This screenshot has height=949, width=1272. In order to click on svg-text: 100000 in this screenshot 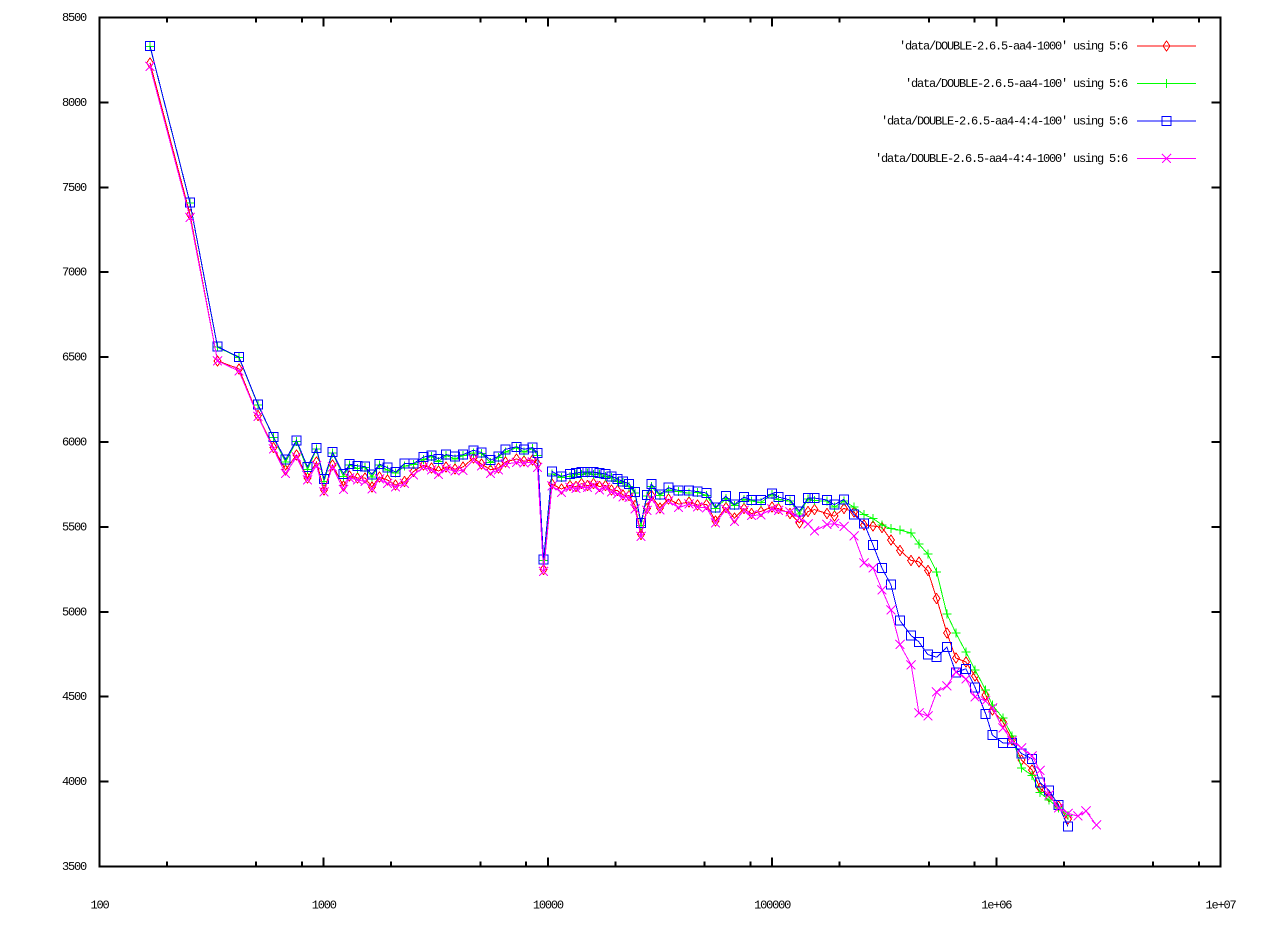, I will do `click(772, 906)`.